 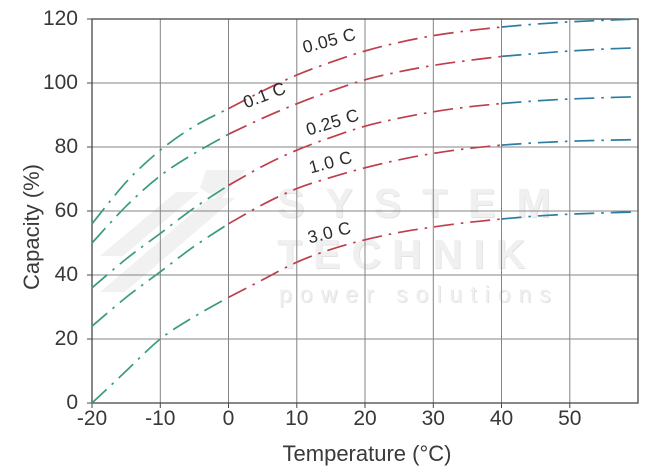 What do you see at coordinates (501, 418) in the screenshot?
I see `x-tick-label: 40` at bounding box center [501, 418].